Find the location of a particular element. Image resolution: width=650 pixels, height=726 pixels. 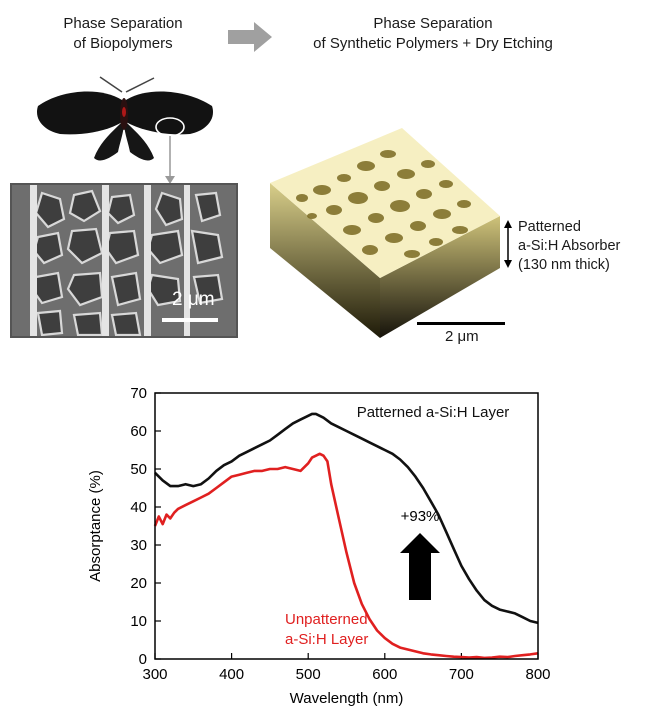

afm-scale-bar is located at coordinates (461, 323).